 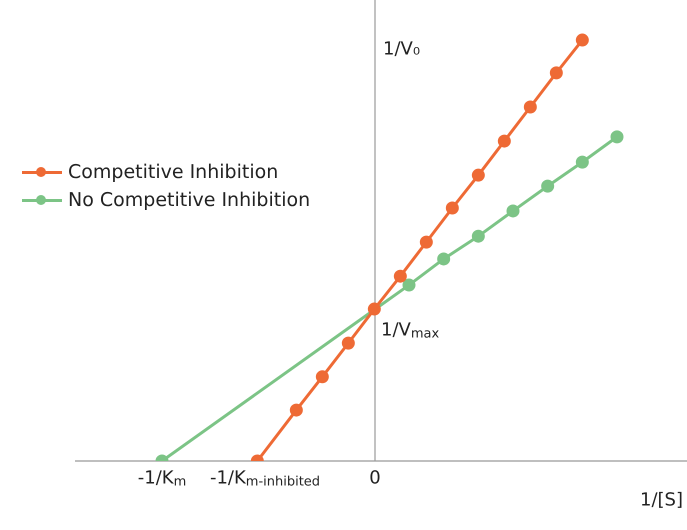 What do you see at coordinates (662, 500) in the screenshot?
I see `x-axis-title: 1/[S]` at bounding box center [662, 500].